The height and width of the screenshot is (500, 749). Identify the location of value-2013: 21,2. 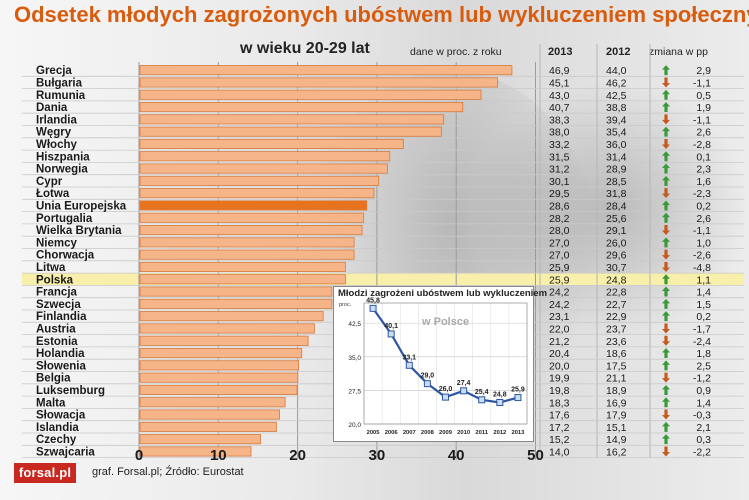
(559, 342).